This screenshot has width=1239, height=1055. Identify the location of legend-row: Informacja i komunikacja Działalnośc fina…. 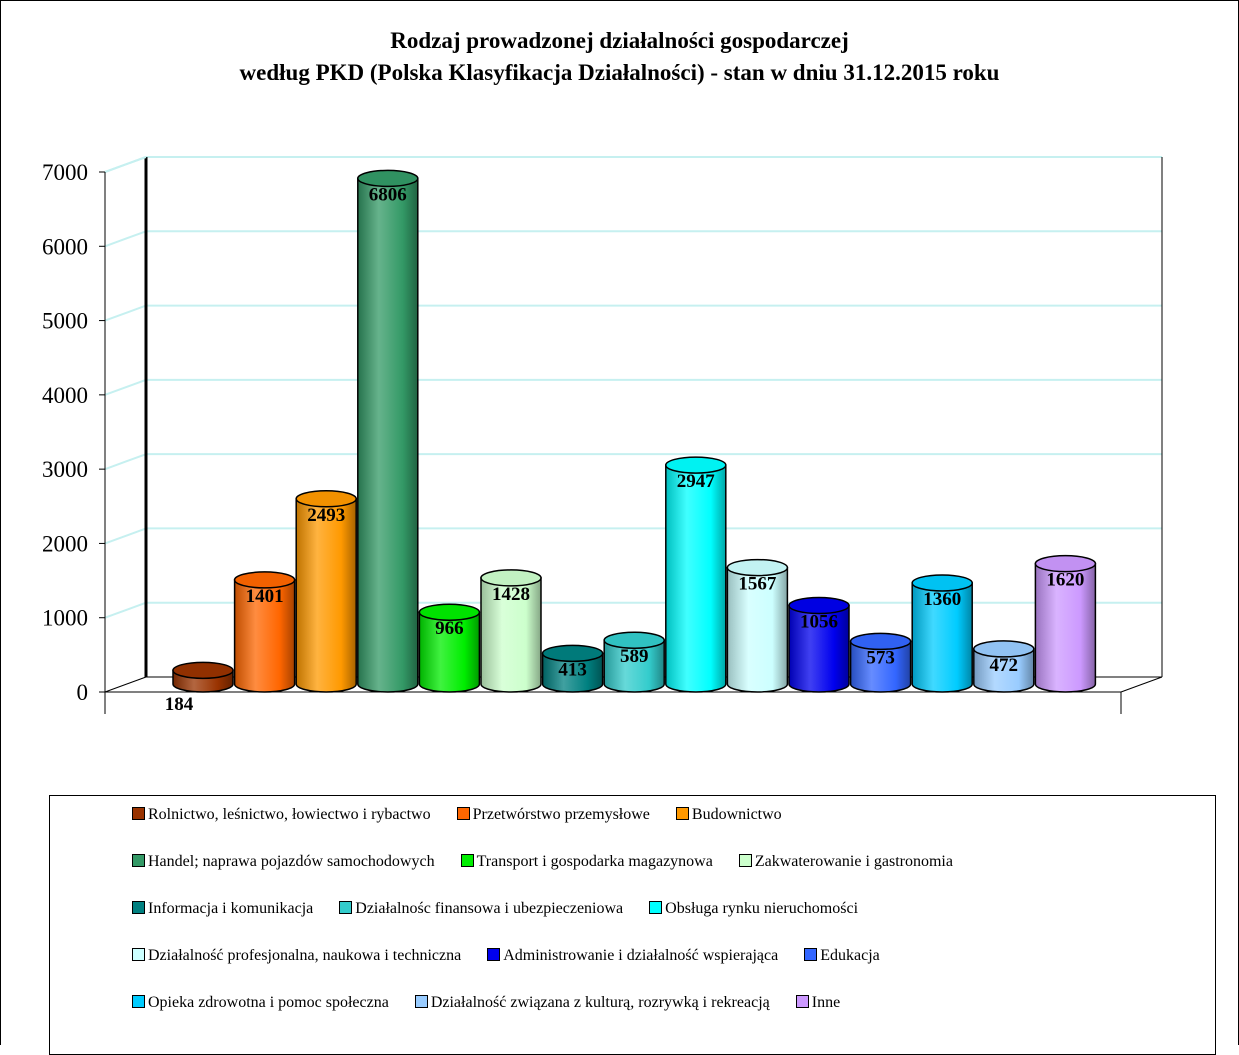
(508, 910).